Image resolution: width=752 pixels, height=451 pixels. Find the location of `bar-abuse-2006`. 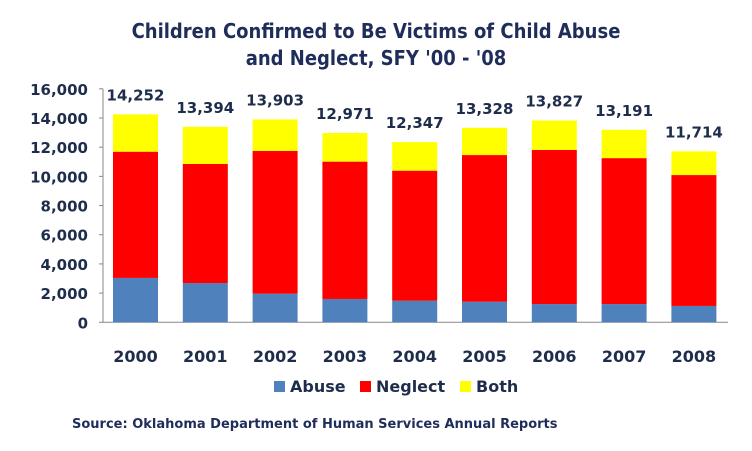

bar-abuse-2006 is located at coordinates (554, 313).